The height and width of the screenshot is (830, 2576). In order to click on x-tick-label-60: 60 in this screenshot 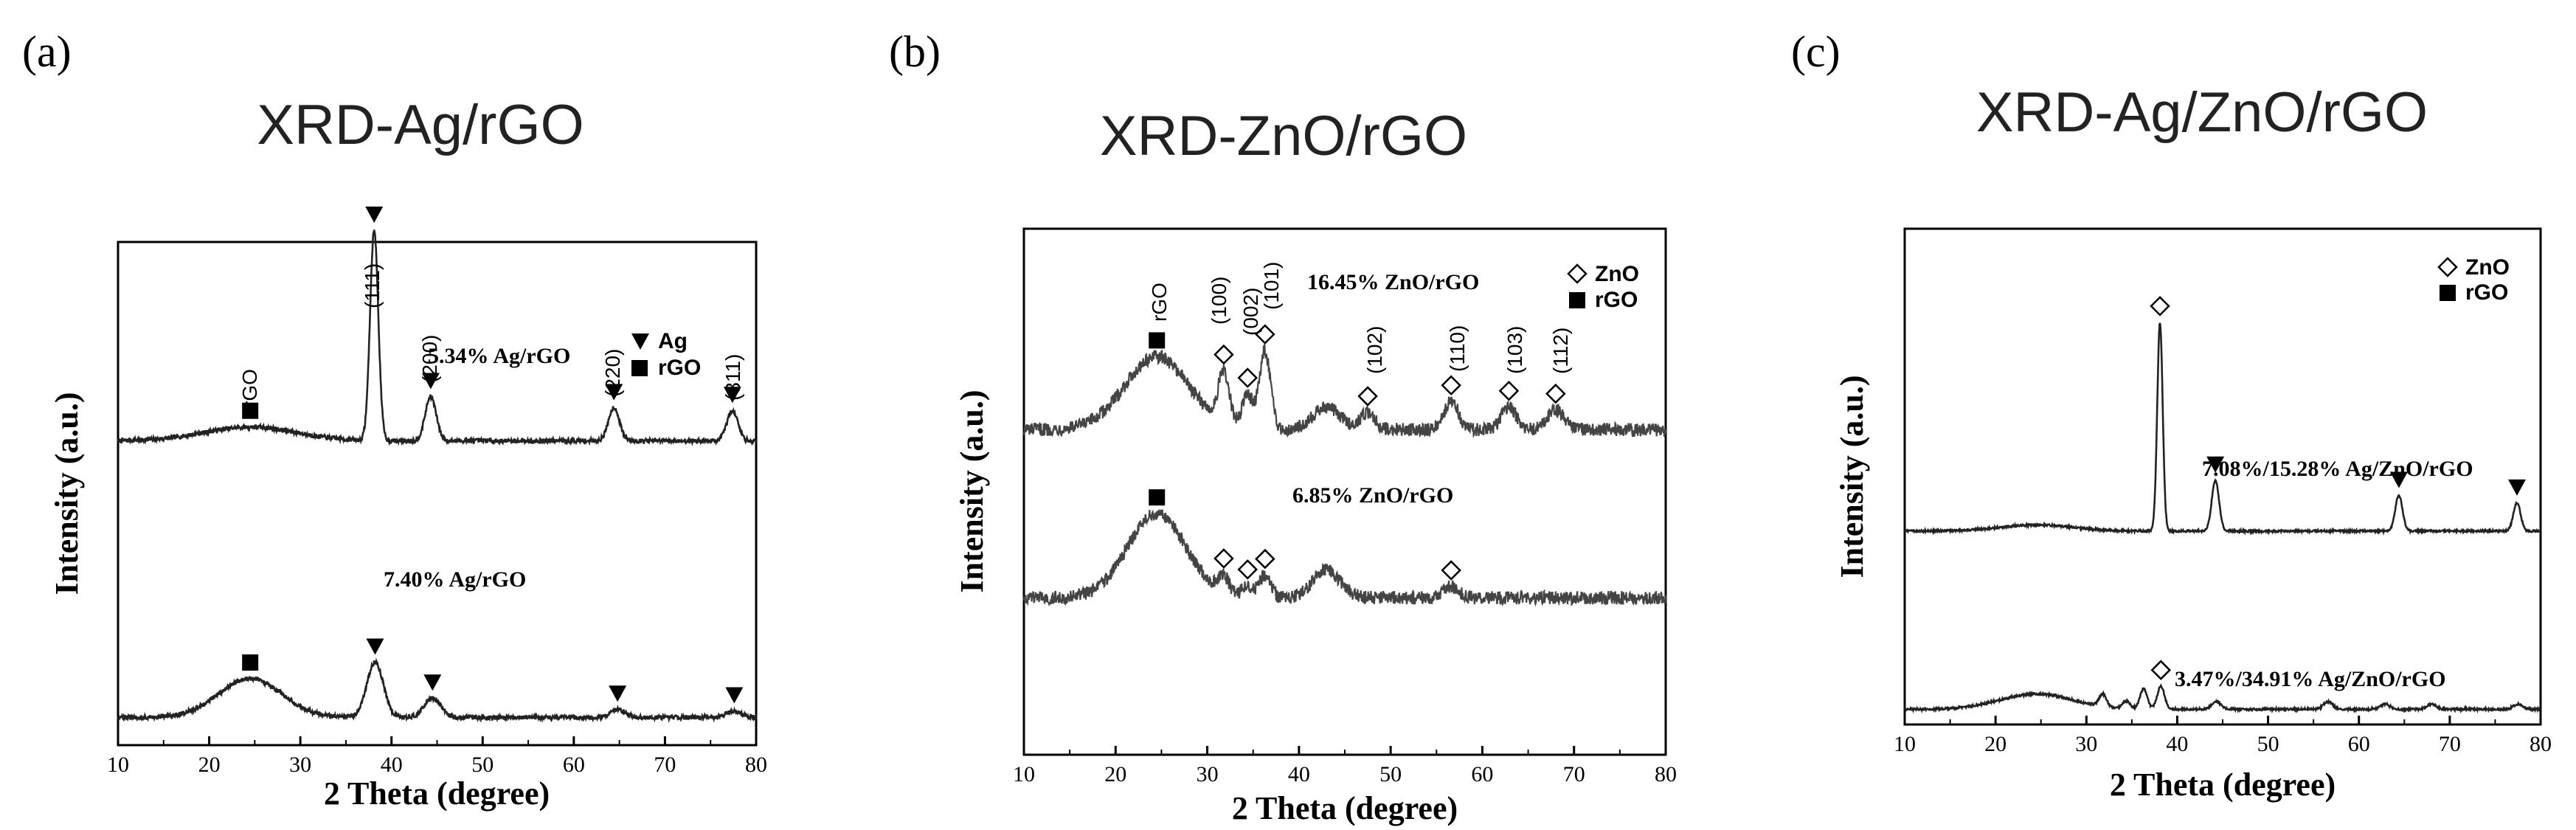, I will do `click(574, 765)`.